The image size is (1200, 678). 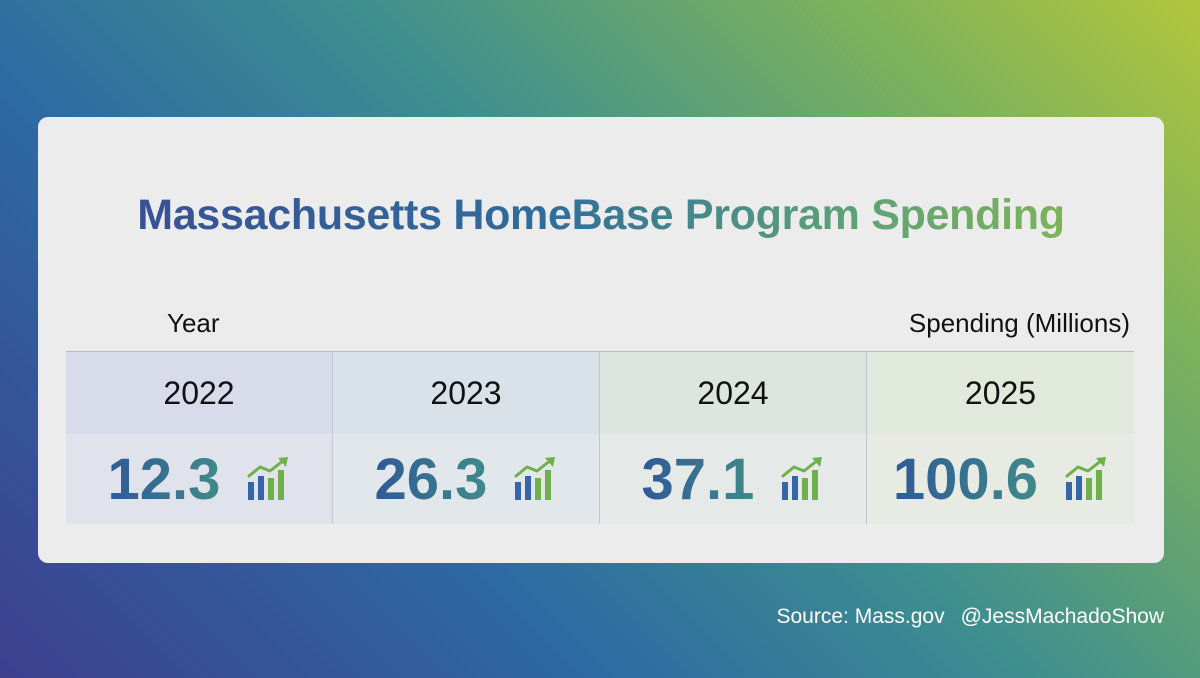 What do you see at coordinates (466, 393) in the screenshot?
I see `year-cell: 2023` at bounding box center [466, 393].